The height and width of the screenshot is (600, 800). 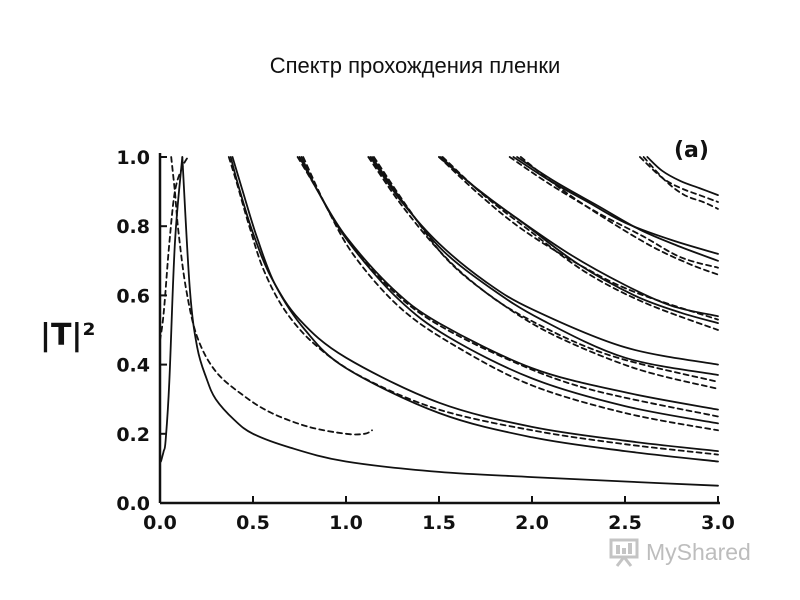 I want to click on x-tick-label: 1.5, so click(x=439, y=523).